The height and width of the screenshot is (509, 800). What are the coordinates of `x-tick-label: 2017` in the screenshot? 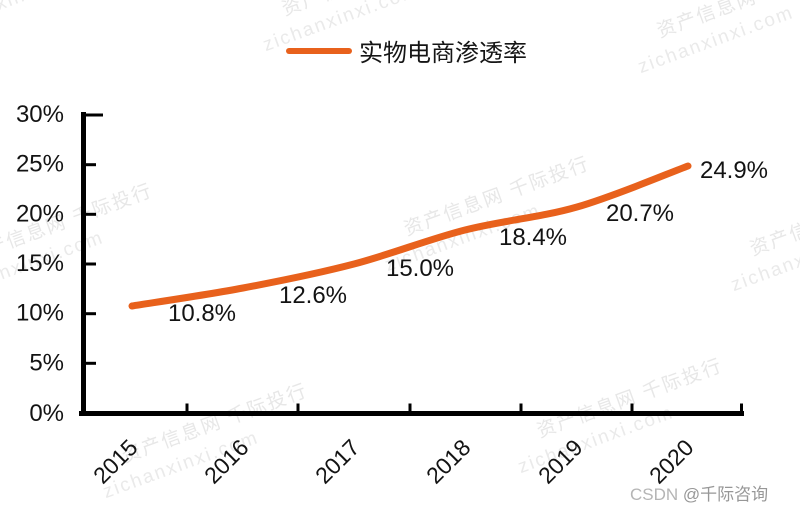 It's located at (337, 461).